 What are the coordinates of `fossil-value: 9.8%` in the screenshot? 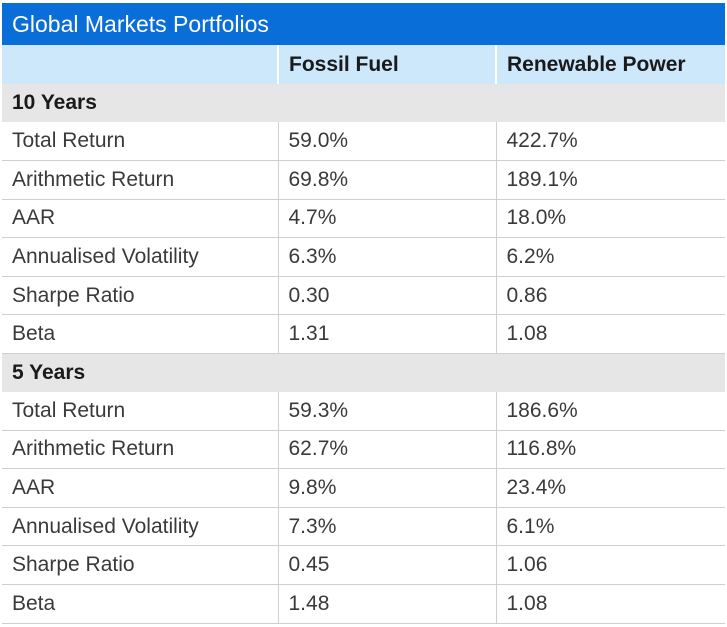 It's located at (386, 488).